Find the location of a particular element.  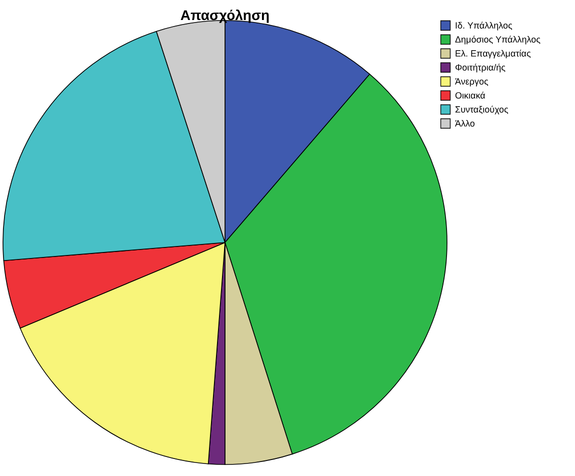

legend-label: Άλλο is located at coordinates (465, 123).